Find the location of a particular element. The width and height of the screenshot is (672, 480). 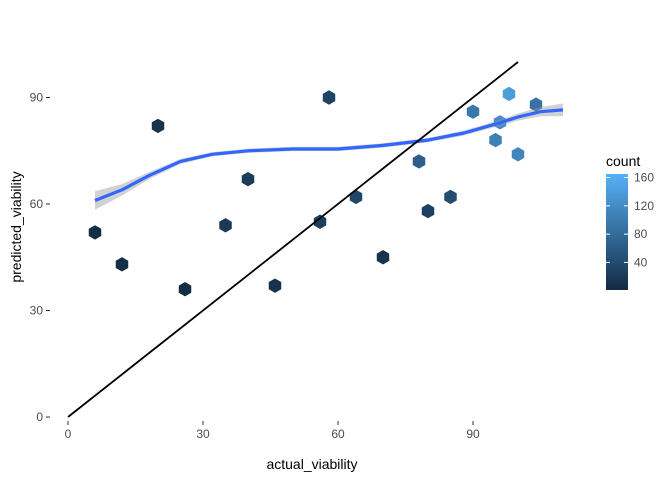

y-tick-label: 90 is located at coordinates (37, 98).